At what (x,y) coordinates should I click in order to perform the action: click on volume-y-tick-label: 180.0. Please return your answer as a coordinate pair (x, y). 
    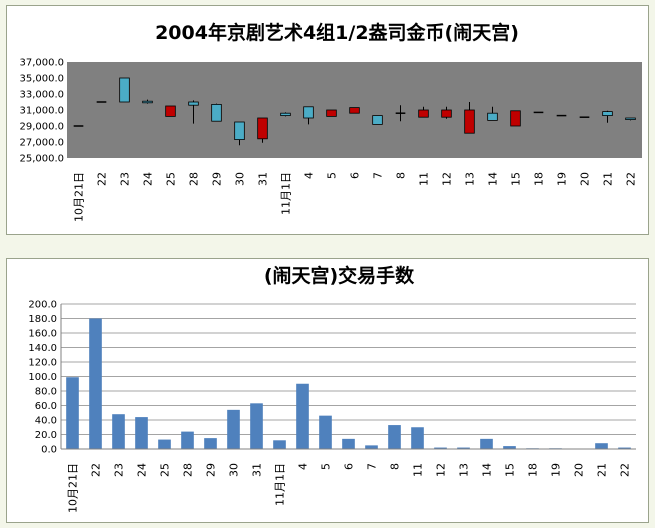
    Looking at the image, I should click on (42, 319).